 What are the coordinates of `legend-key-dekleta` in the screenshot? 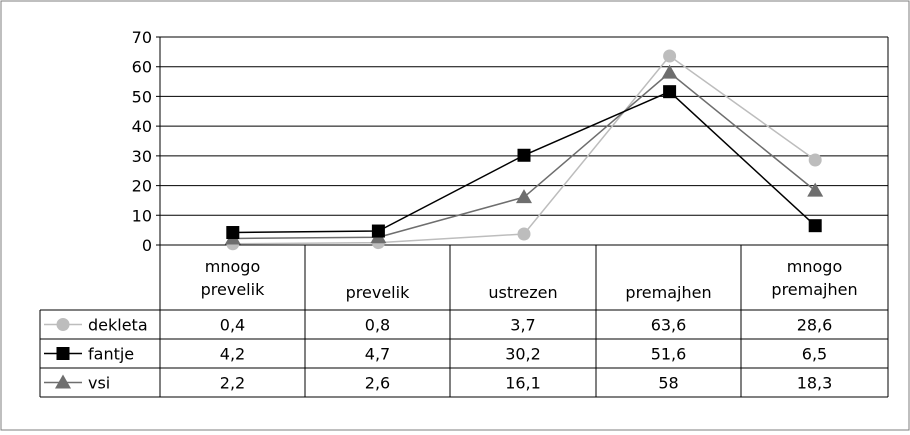 It's located at (63, 324).